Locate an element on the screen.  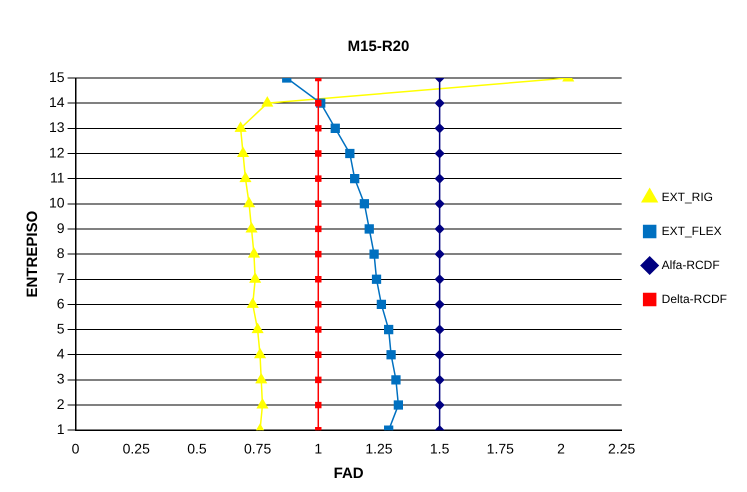
legend-label: EXT_RIG is located at coordinates (688, 197).